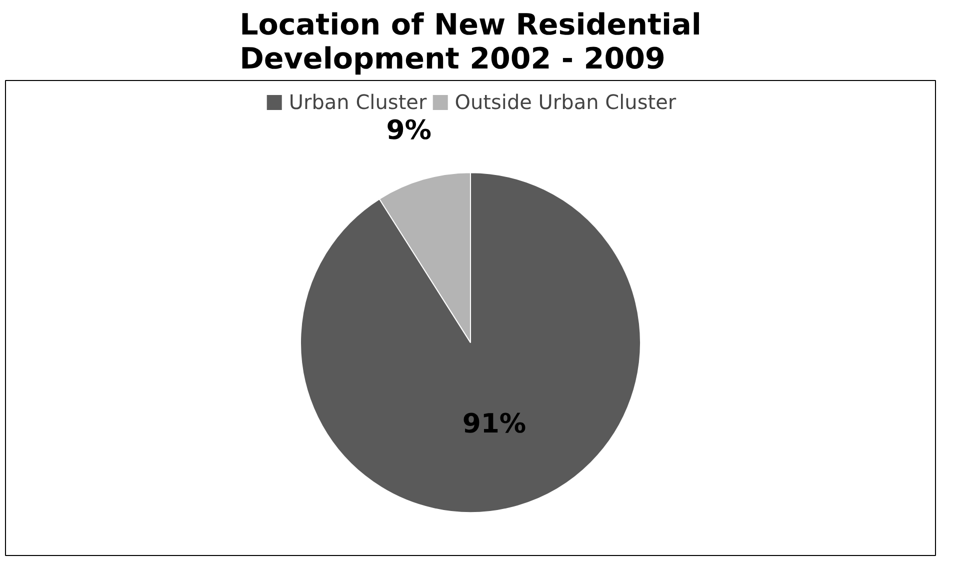 The width and height of the screenshot is (959, 577). Describe the element at coordinates (494, 424) in the screenshot. I see `data-label: 91%` at that location.